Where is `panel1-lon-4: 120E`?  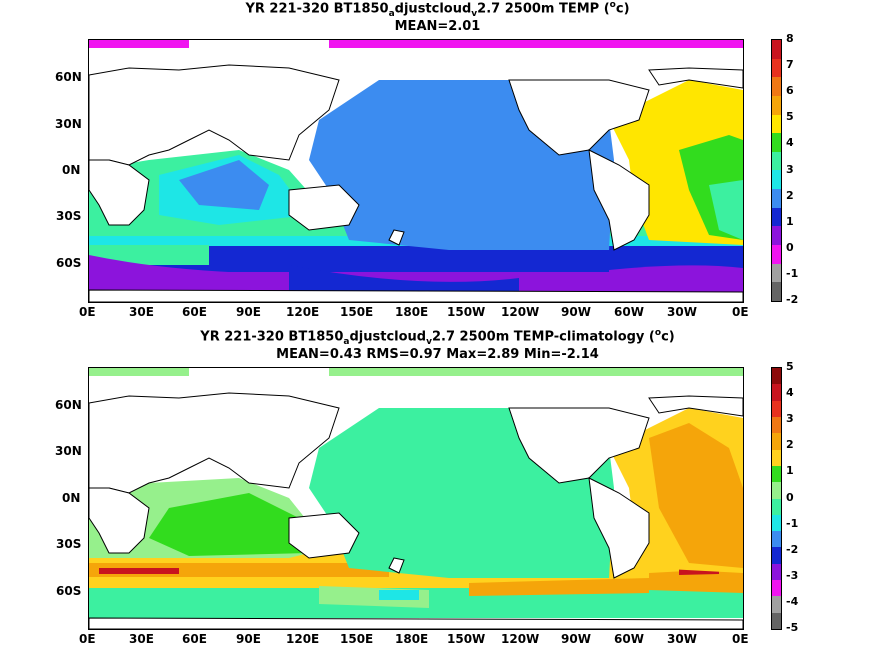 panel1-lon-4: 120E is located at coordinates (303, 312).